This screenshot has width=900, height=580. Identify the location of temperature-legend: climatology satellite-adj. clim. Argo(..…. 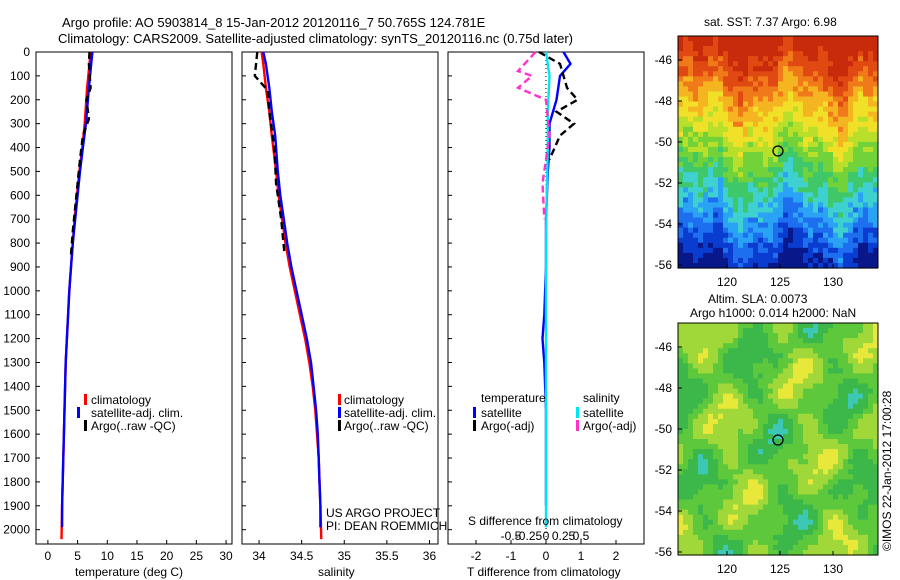
(130, 413).